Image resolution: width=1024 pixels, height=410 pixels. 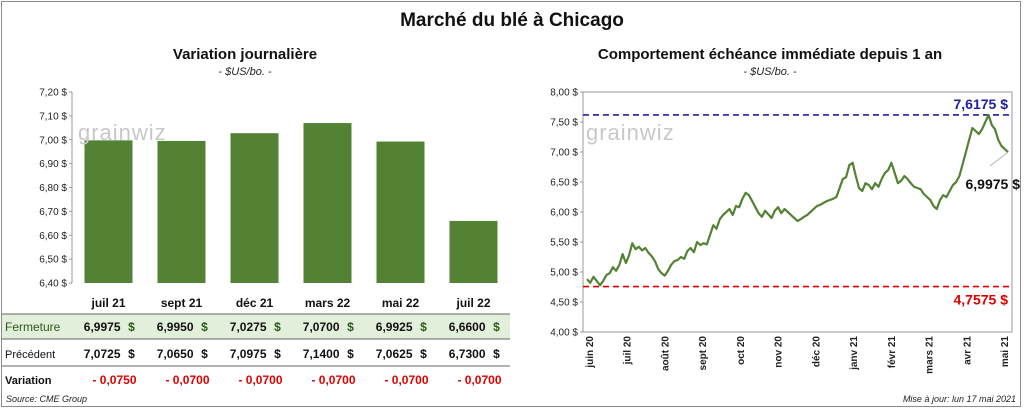 I want to click on bar-y-tick-label: 7,10 $, so click(x=53, y=116).